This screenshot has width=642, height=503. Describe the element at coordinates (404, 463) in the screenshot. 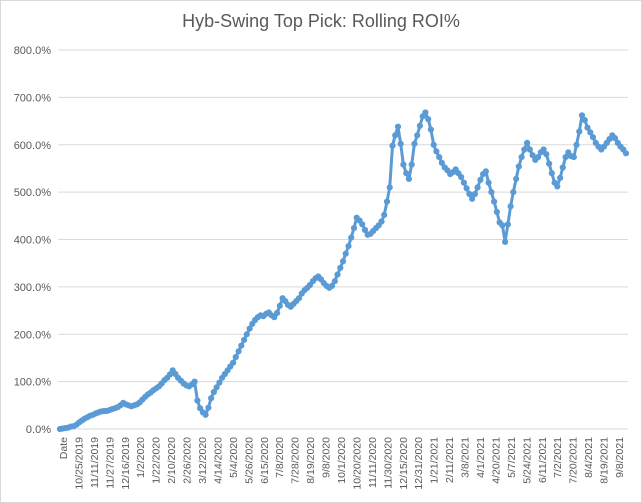

I see `x-tick-label: 12/15/2020` at that location.